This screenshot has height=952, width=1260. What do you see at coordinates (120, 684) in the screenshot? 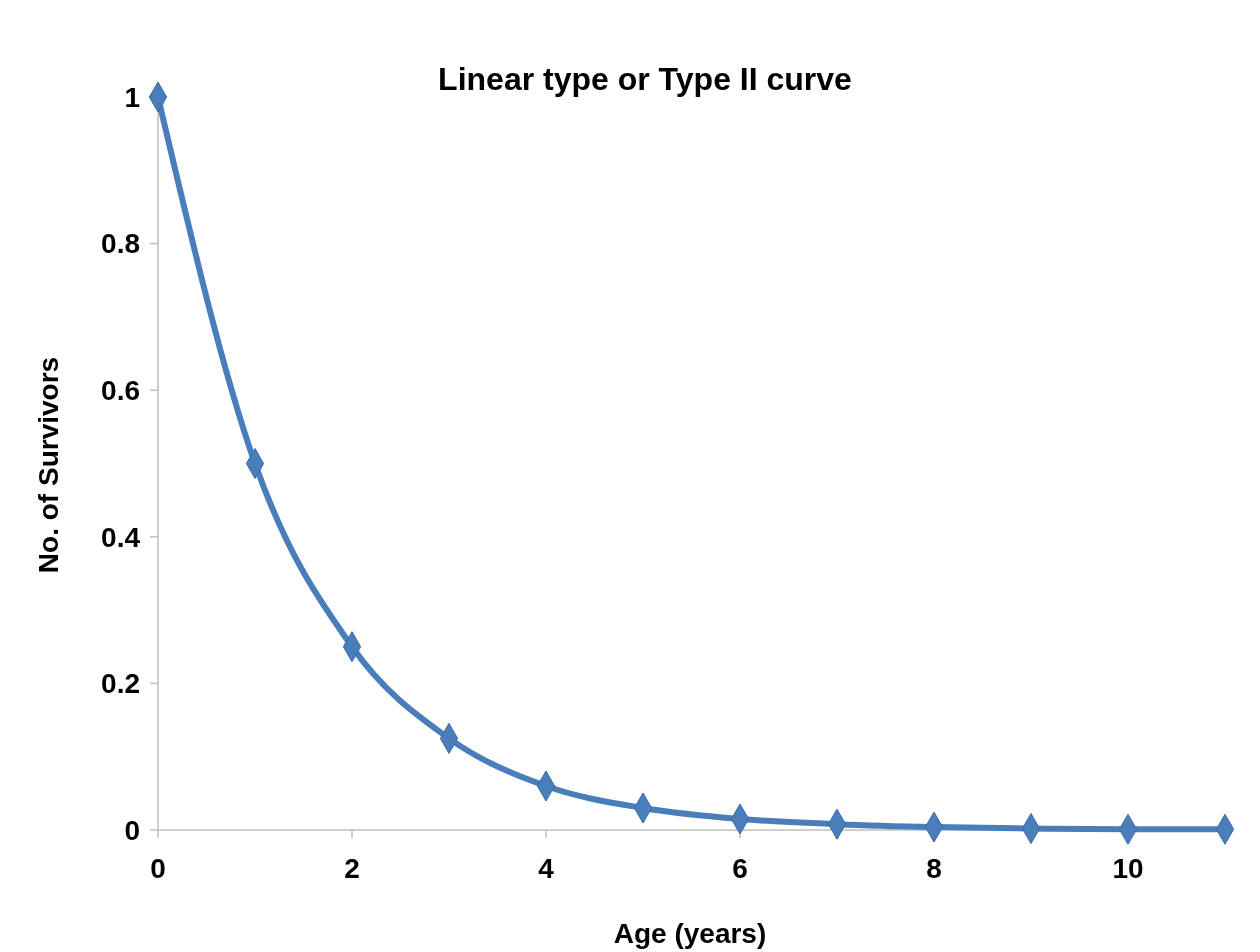
I see `y-tick-label: 0.2` at bounding box center [120, 684].